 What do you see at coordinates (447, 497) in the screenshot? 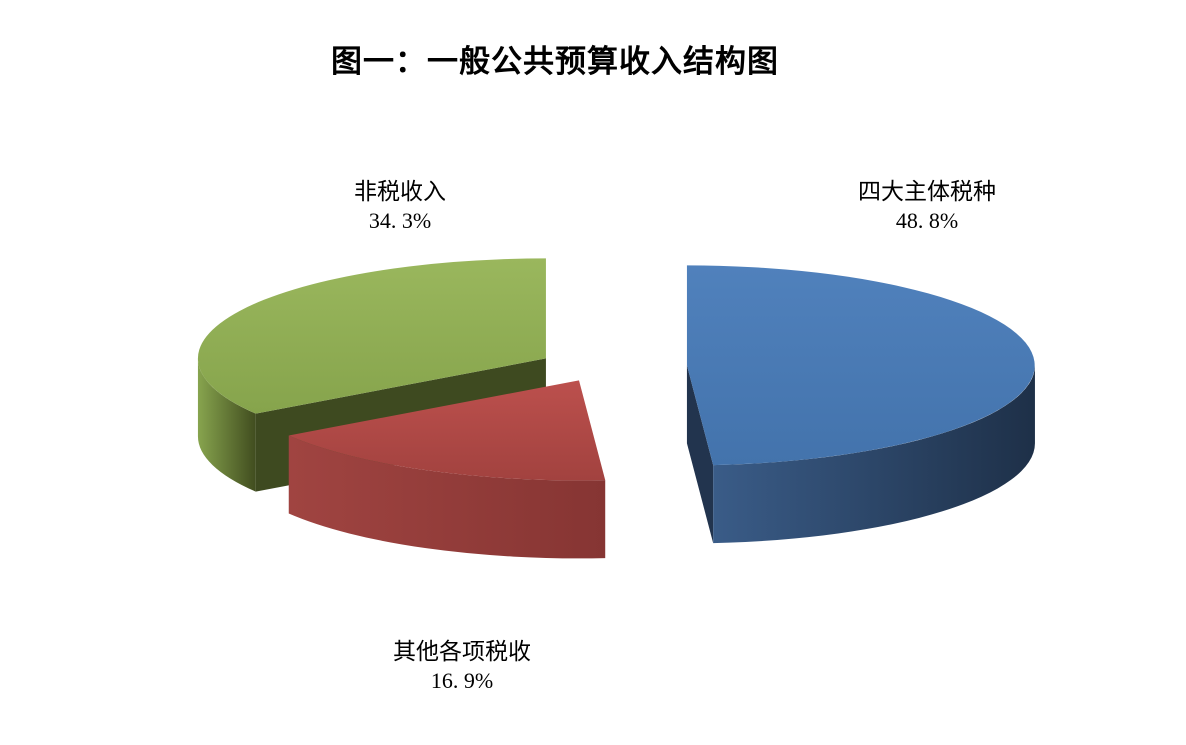
I see `pie-slice-other-taxes-side-wall` at bounding box center [447, 497].